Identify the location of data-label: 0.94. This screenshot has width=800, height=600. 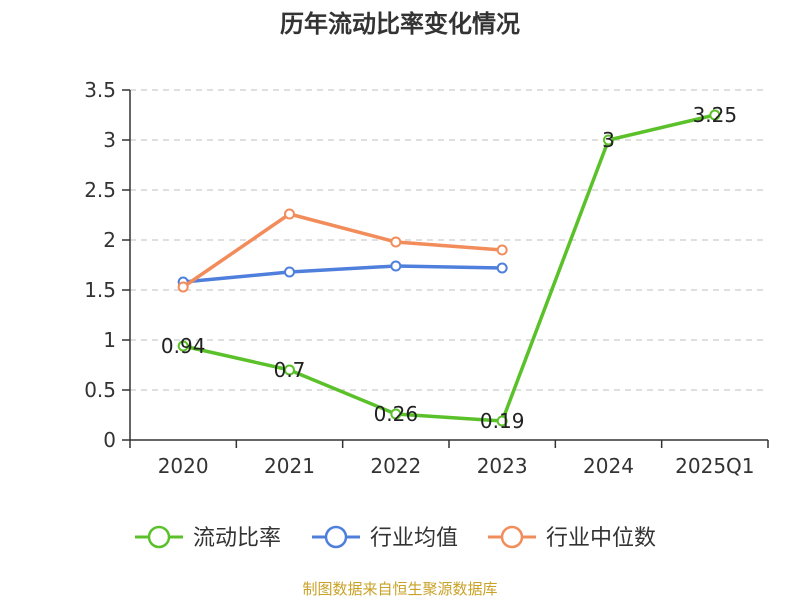
(183, 346).